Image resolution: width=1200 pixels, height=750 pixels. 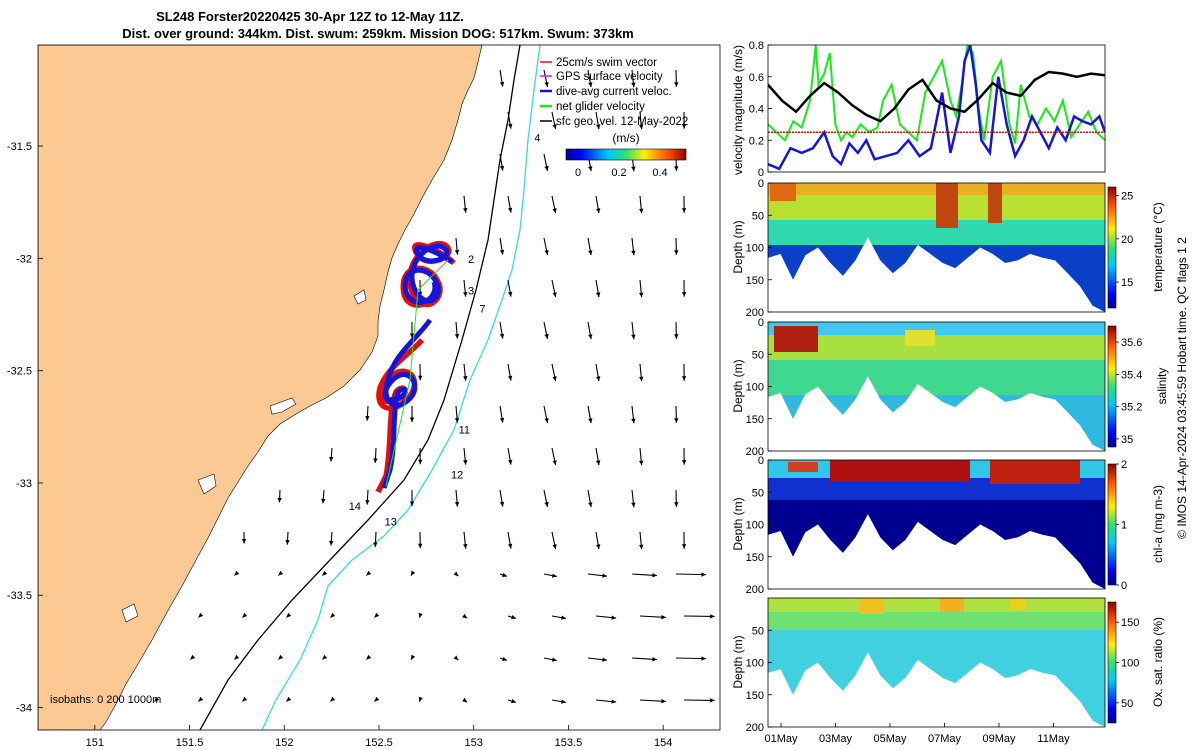 What do you see at coordinates (609, 77) in the screenshot?
I see `legend-label-gps: GPS surface velocity` at bounding box center [609, 77].